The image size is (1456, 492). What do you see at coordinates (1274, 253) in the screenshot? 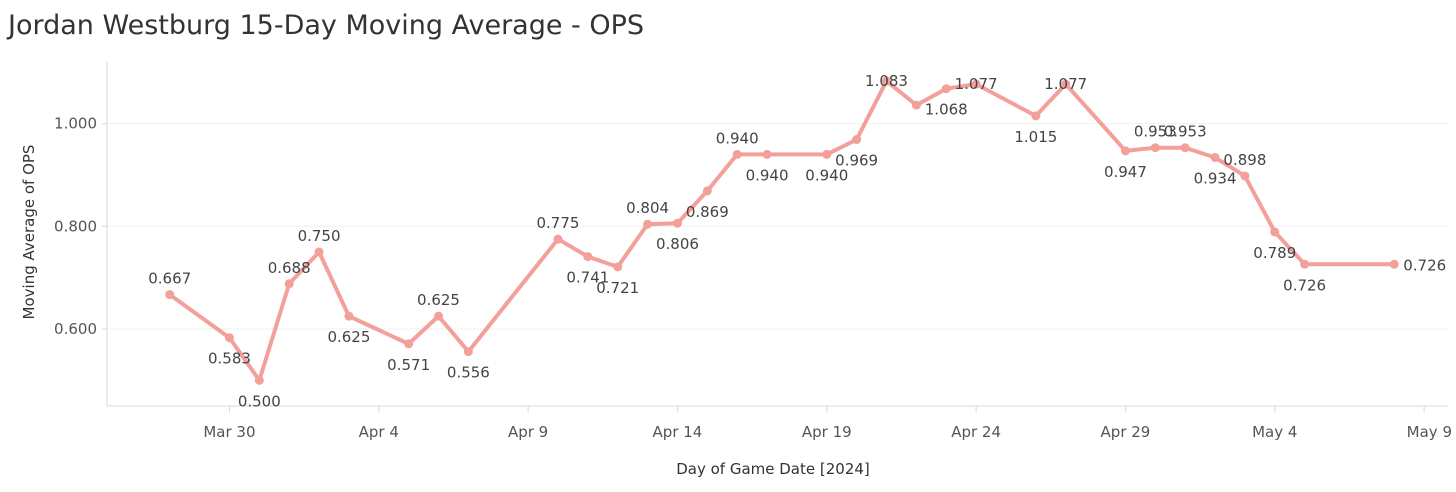
I see `data-label: 0.789` at bounding box center [1274, 253].